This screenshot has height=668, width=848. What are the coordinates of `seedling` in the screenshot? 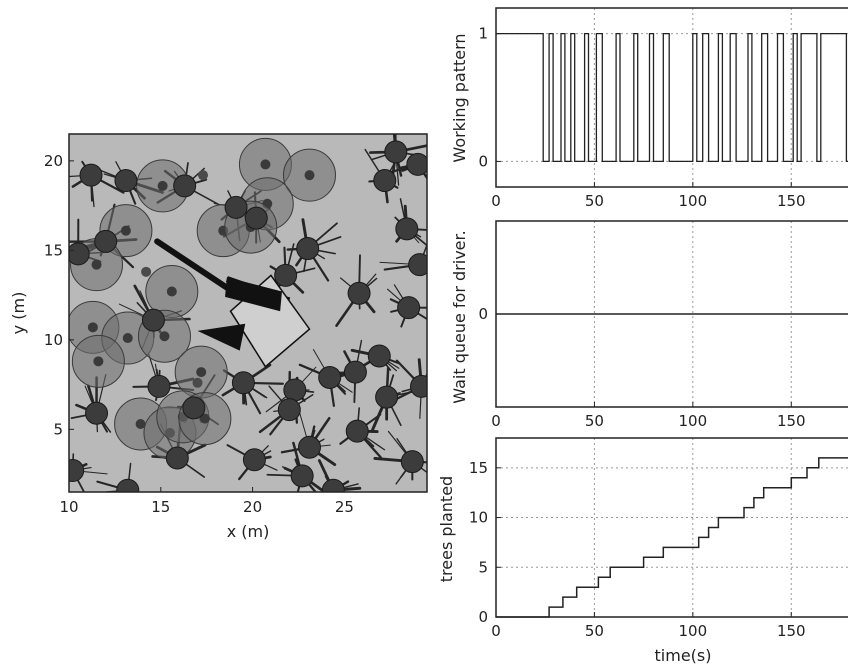 It's located at (146, 271).